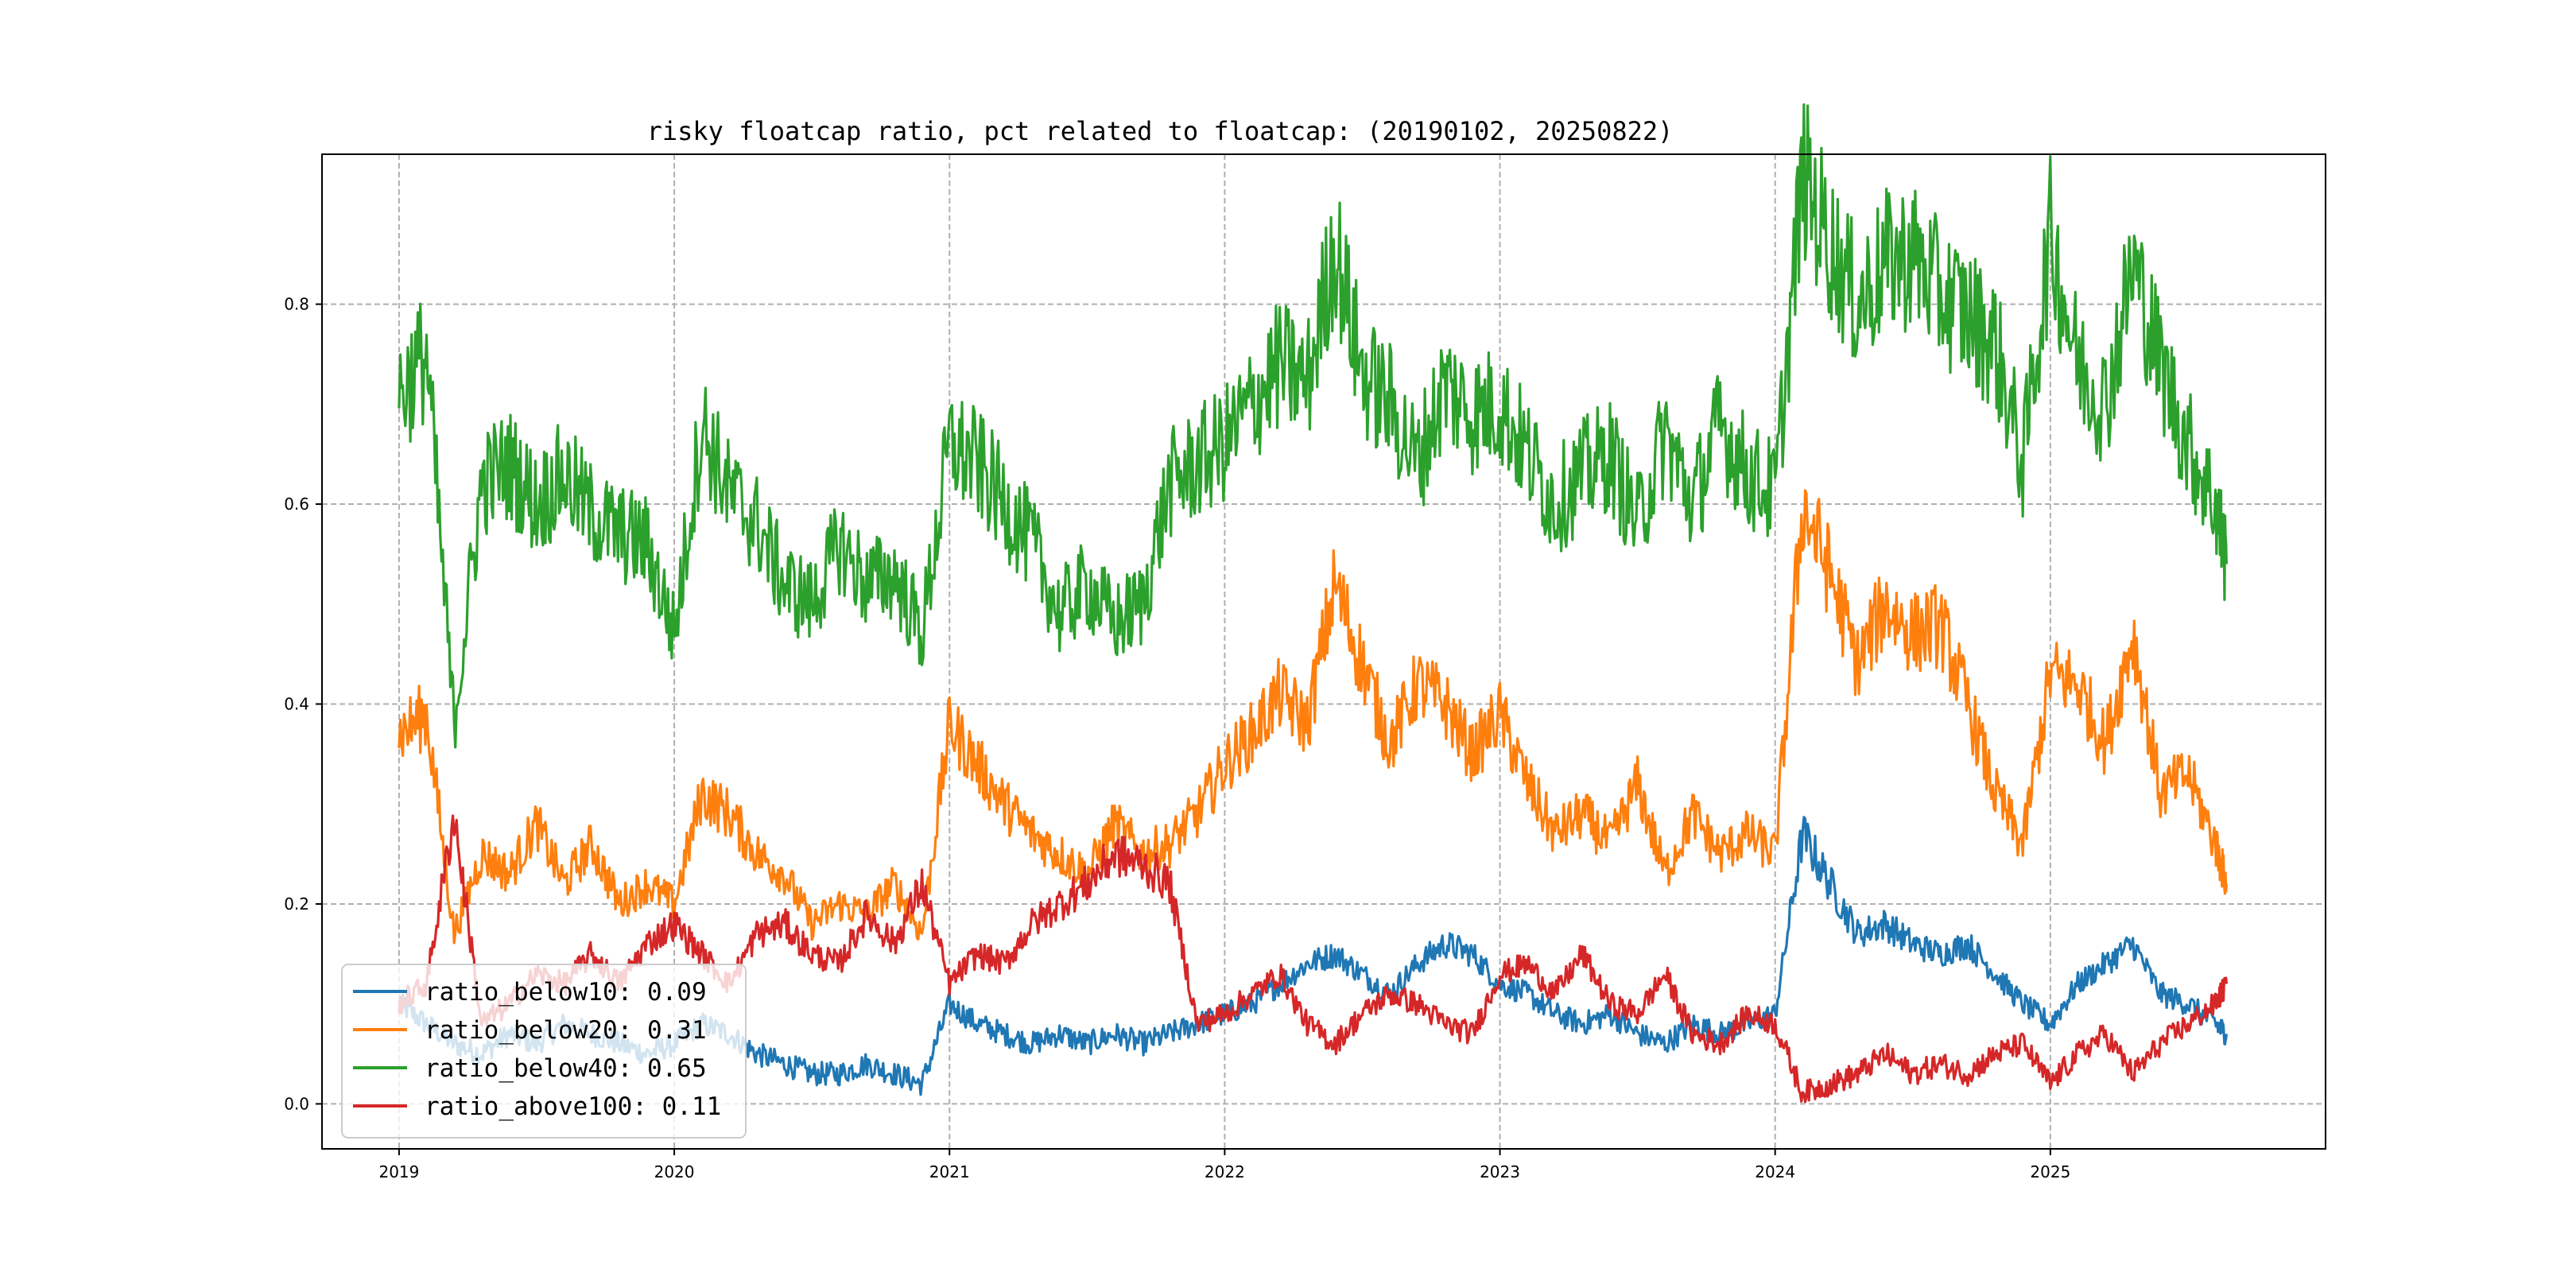 This screenshot has width=2576, height=1288. Describe the element at coordinates (566, 1030) in the screenshot. I see `legend-label: ratio_below20: 0.31` at that location.